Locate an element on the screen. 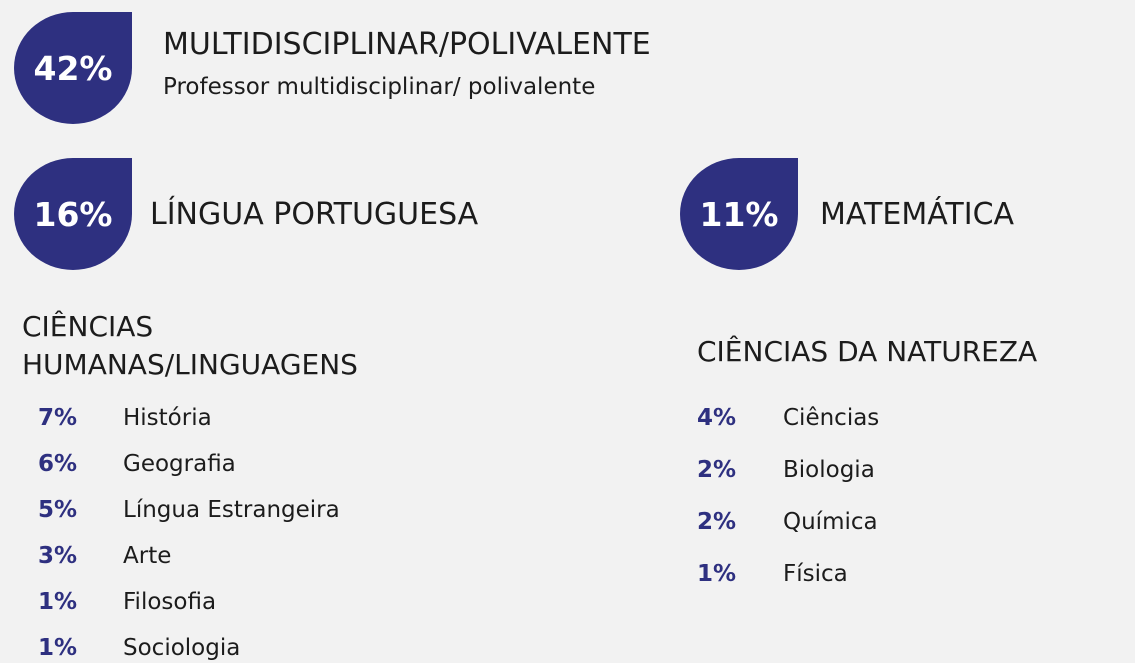 The image size is (1135, 663). highlight-title: LÍNGUA PORTUGUESA is located at coordinates (314, 214).